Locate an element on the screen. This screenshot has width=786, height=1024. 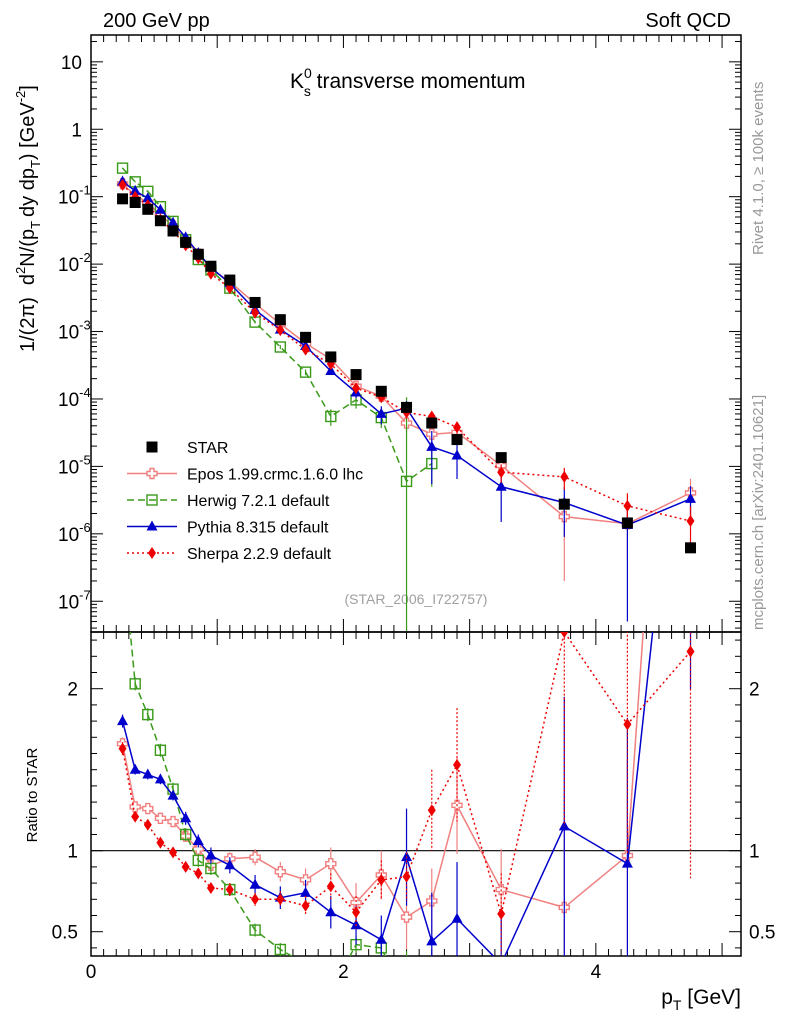
main-y-tick-label: 10⁻² is located at coordinates (74, 263).